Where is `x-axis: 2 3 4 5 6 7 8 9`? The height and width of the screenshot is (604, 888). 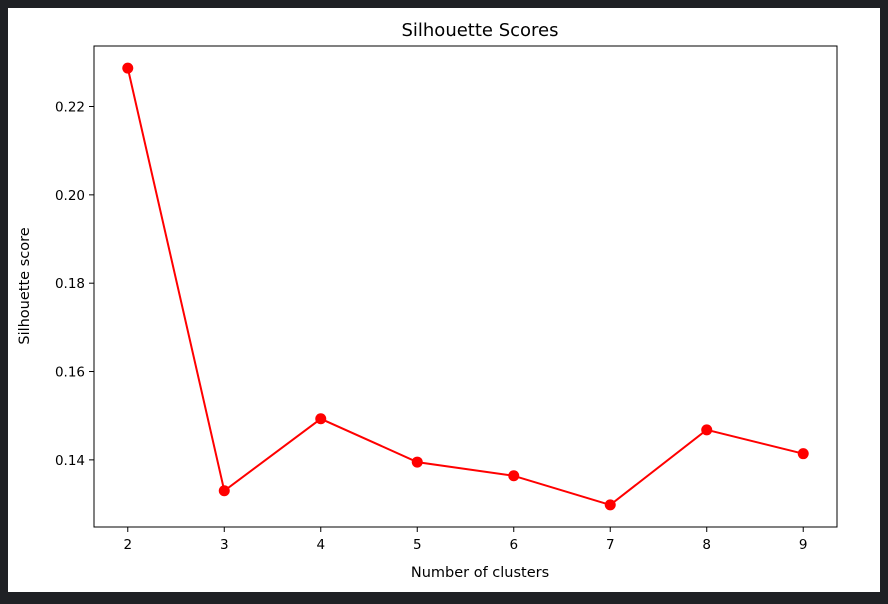
x-axis: 2 3 4 5 6 7 8 9 is located at coordinates (465, 540).